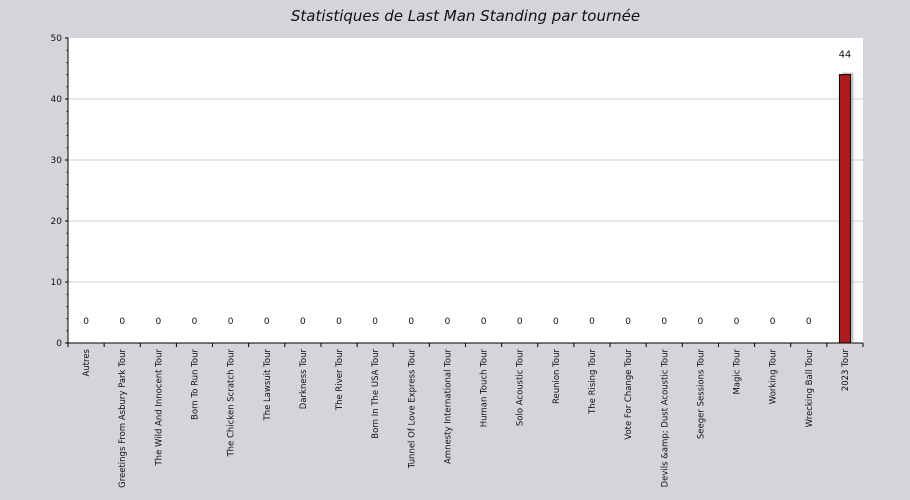  What do you see at coordinates (845, 55) in the screenshot?
I see `data-label: 44` at bounding box center [845, 55].